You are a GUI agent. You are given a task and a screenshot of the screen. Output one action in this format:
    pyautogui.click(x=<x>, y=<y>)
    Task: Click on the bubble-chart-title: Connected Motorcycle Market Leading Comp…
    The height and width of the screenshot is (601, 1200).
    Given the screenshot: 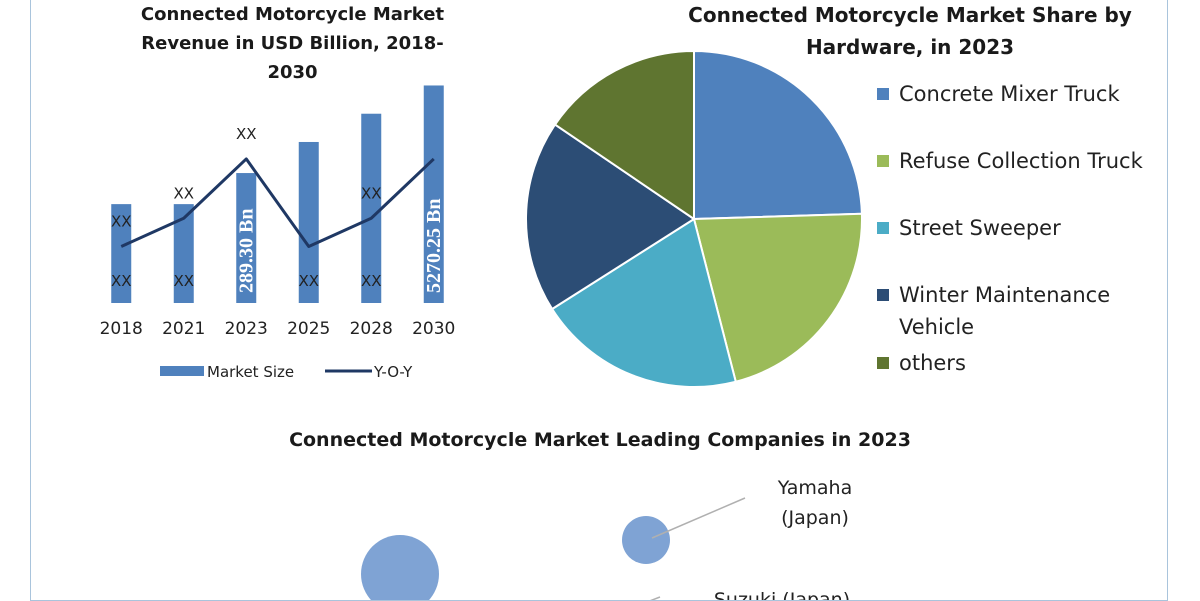 What is the action you would take?
    pyautogui.click(x=600, y=440)
    